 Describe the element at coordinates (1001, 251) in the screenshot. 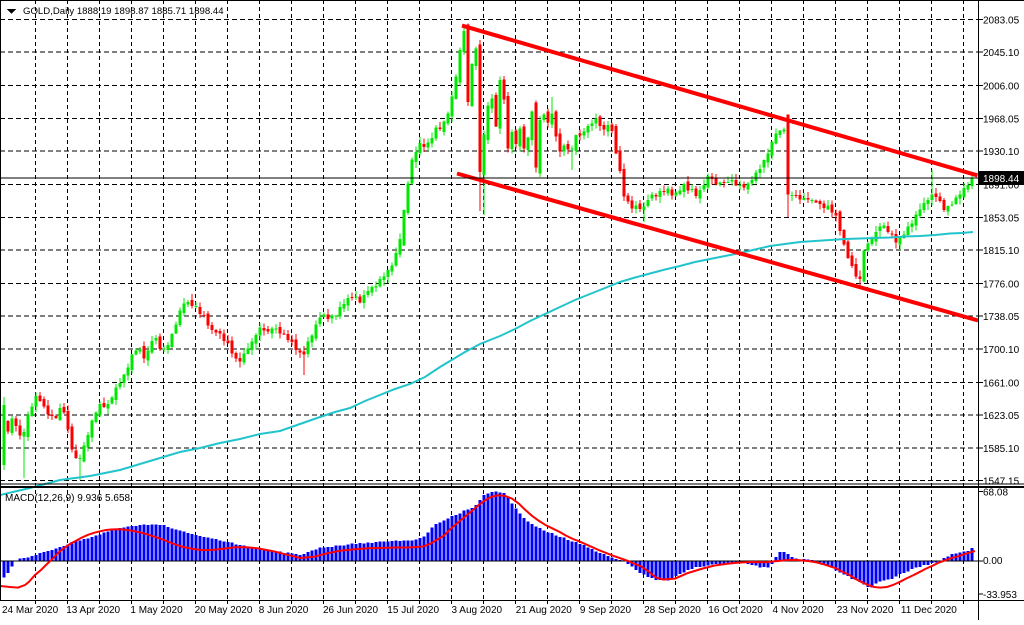

I see `svg-text: 1815.10` at that location.